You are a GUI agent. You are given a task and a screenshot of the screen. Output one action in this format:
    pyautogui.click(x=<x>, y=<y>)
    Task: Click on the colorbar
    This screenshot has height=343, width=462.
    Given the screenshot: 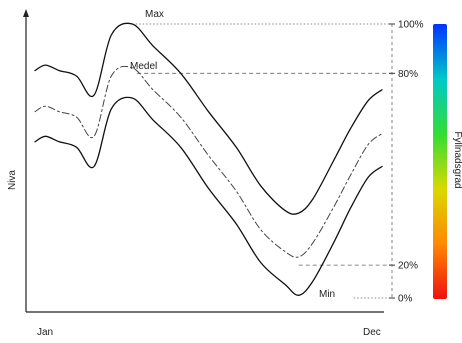 What is the action you would take?
    pyautogui.click(x=440, y=161)
    